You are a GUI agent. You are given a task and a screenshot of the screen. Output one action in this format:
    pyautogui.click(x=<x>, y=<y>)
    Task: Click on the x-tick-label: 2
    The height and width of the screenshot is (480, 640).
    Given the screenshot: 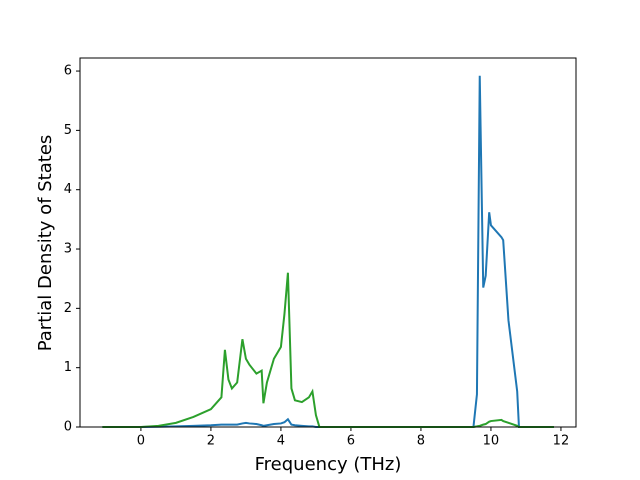 What is the action you would take?
    pyautogui.click(x=211, y=441)
    